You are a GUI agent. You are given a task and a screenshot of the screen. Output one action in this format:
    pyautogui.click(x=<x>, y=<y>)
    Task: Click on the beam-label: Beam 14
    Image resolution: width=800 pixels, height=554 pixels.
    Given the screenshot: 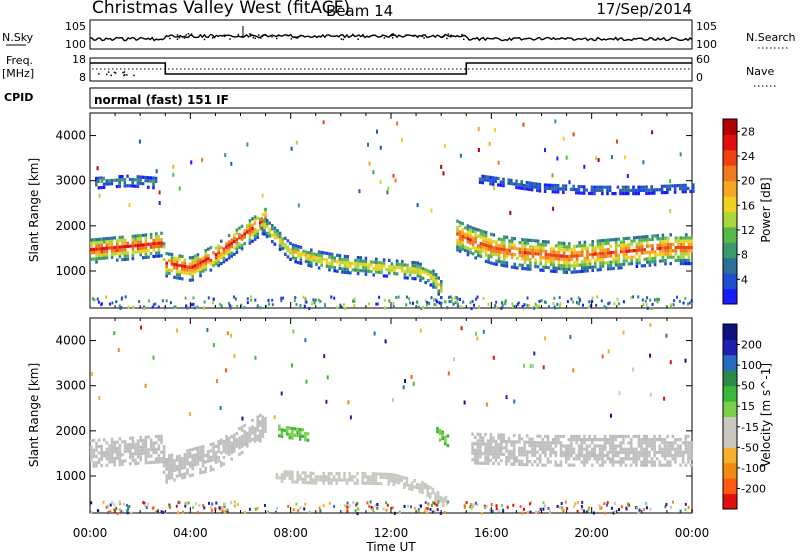 What is the action you would take?
    pyautogui.click(x=359, y=11)
    